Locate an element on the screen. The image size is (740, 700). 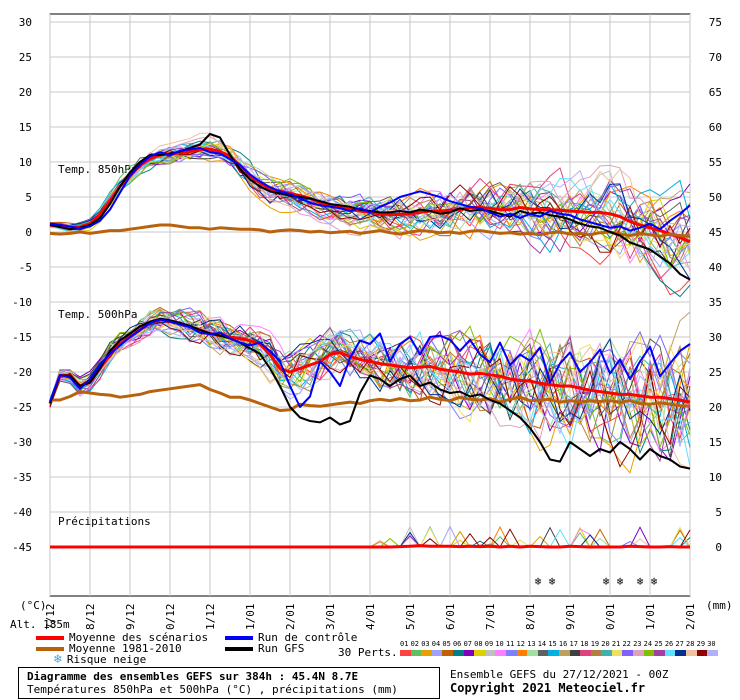
date-label: 08/01 is located at coordinates (530, 616).